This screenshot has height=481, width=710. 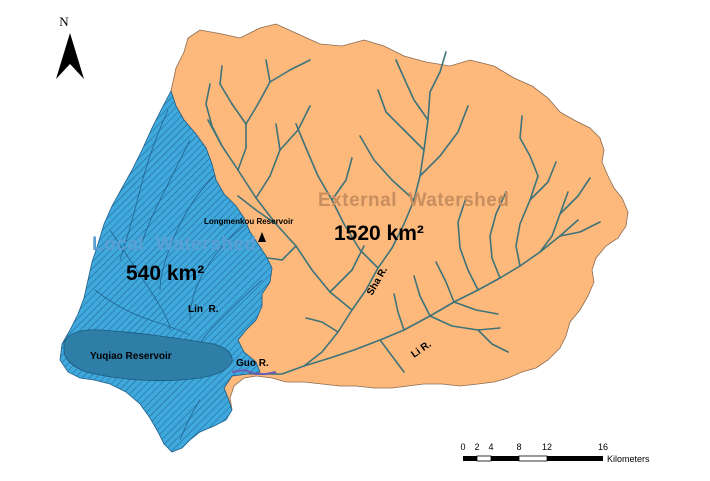 What do you see at coordinates (628, 459) in the screenshot?
I see `scale-unit-label: Kilometers` at bounding box center [628, 459].